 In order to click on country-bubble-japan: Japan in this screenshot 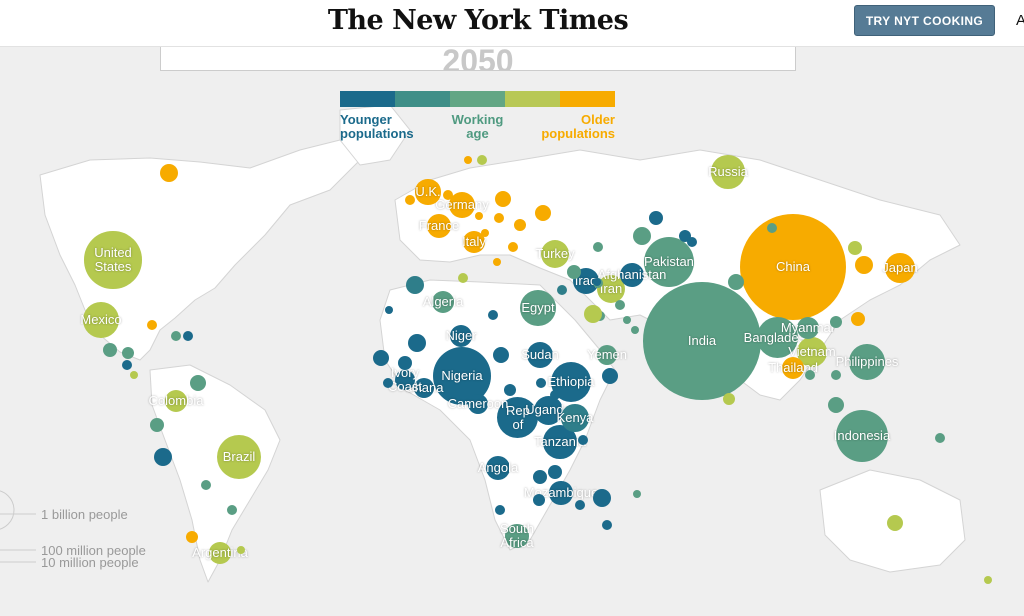, I will do `click(900, 268)`.